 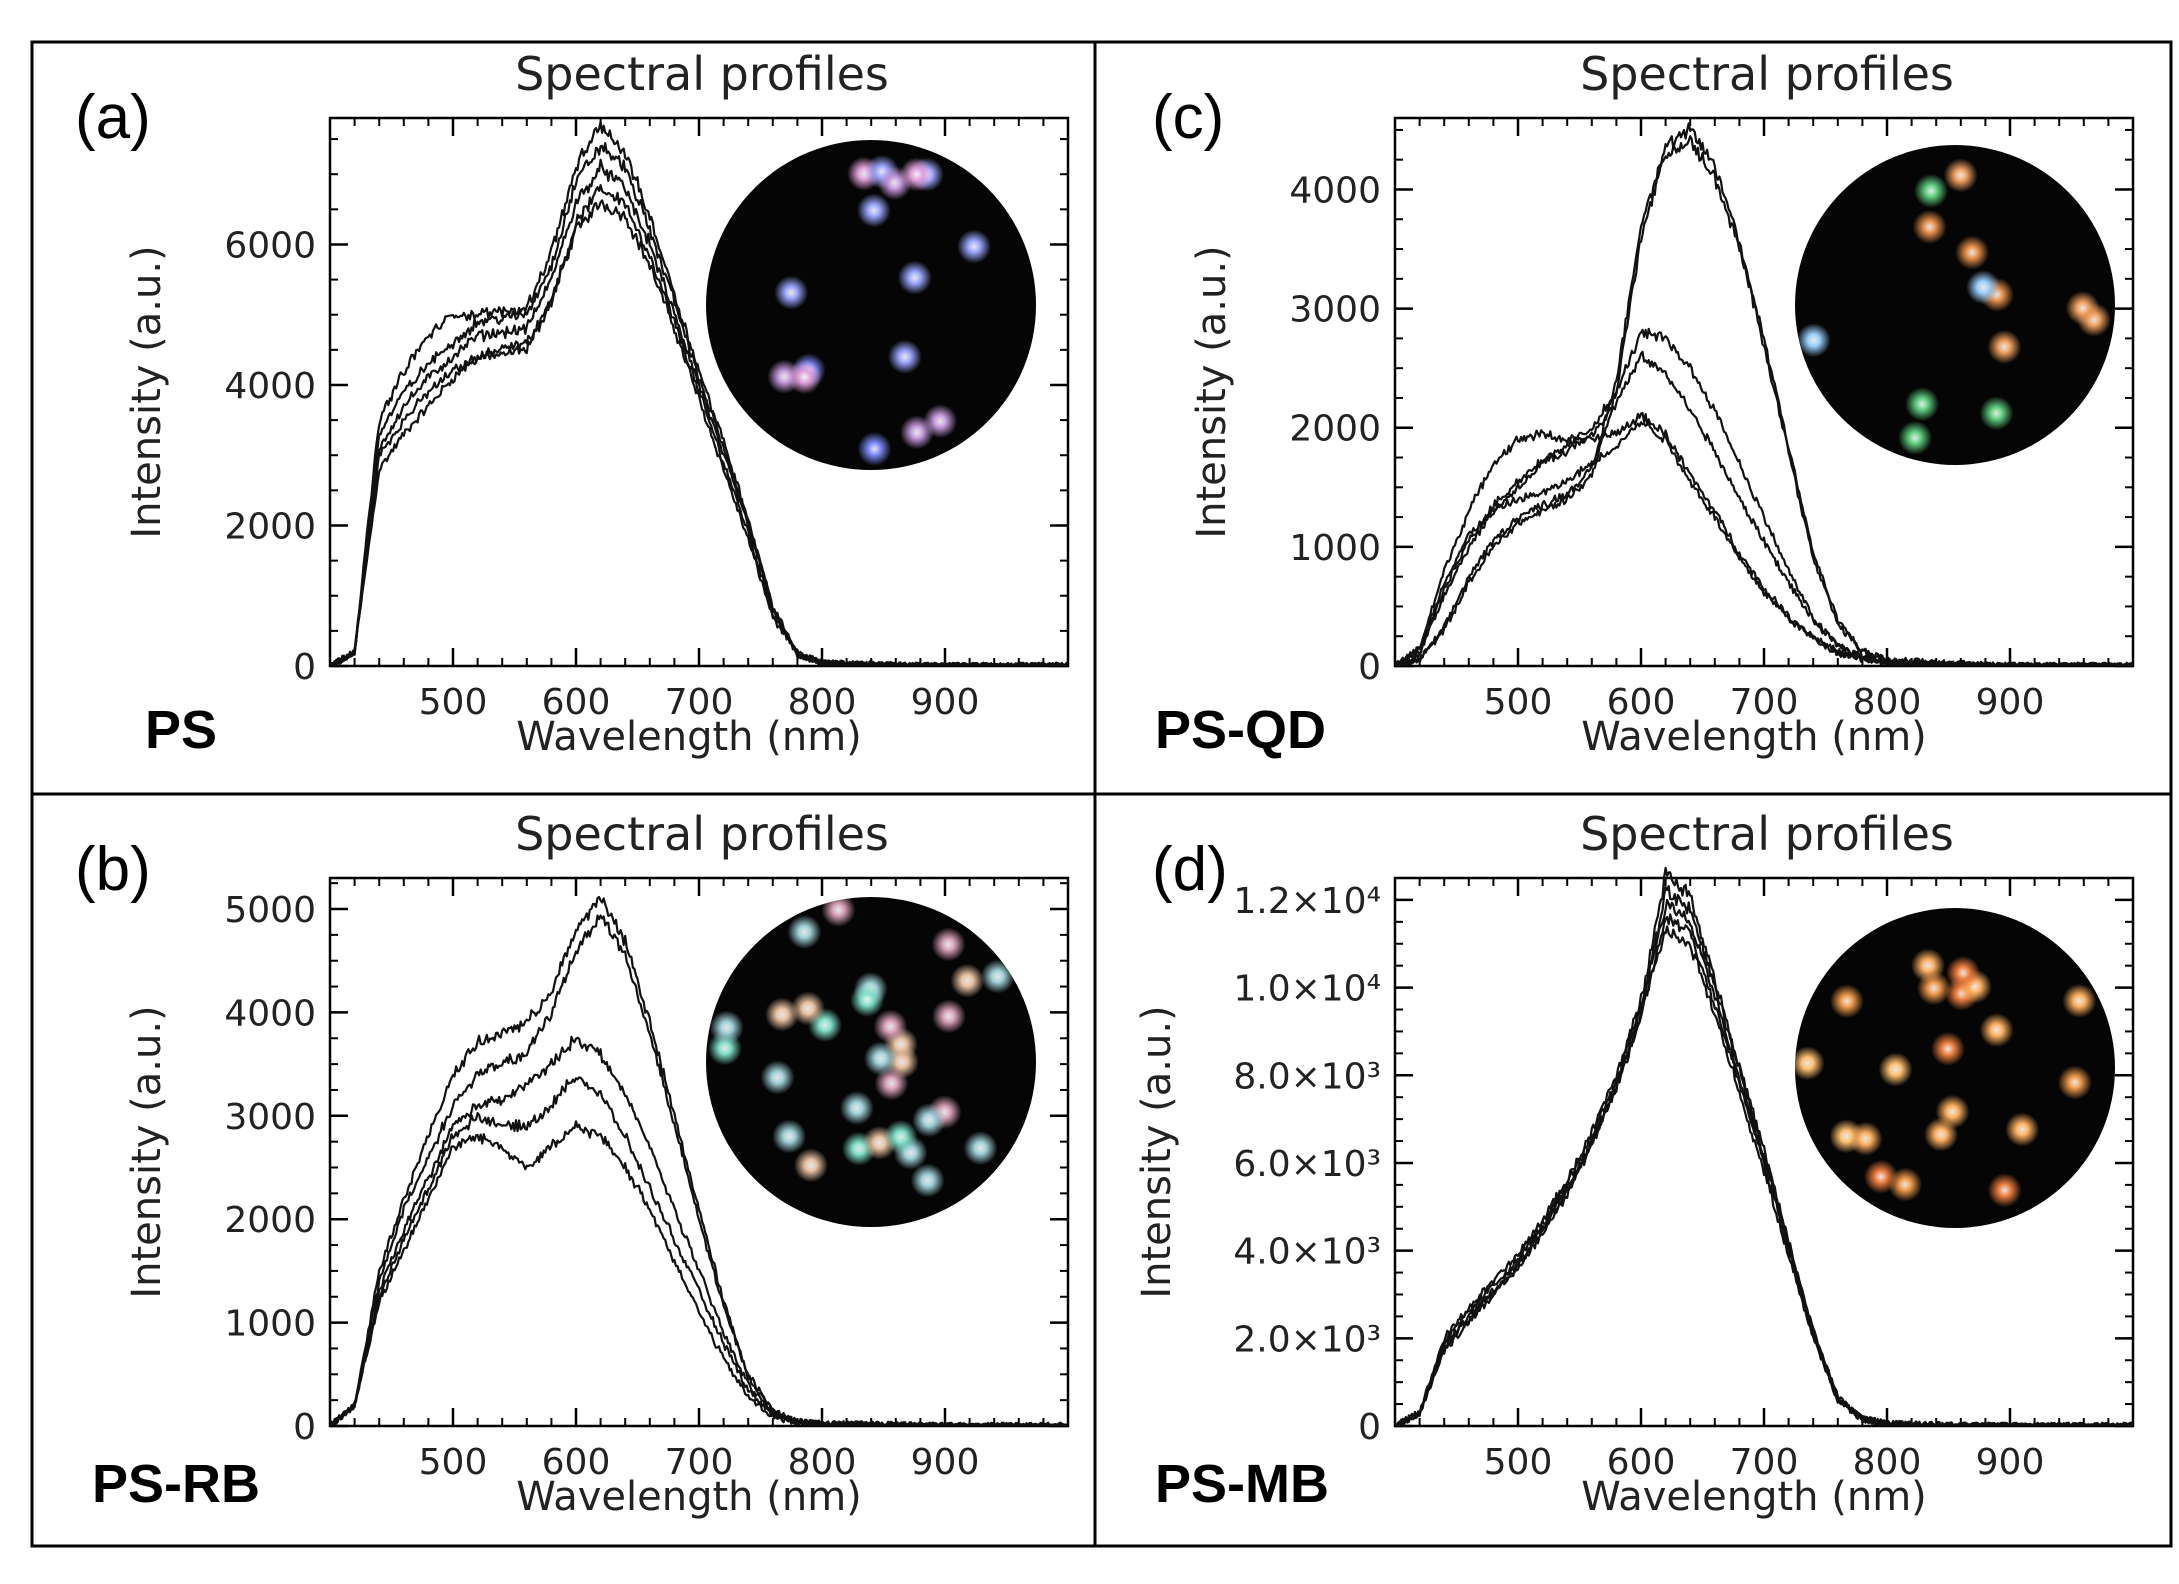 I want to click on y-tick-label: 1000, so click(x=1335, y=548).